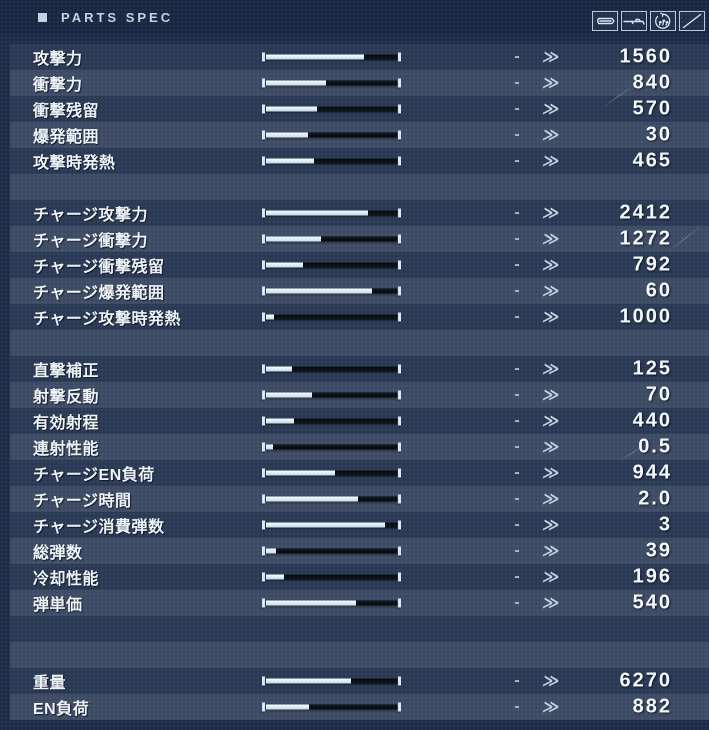 This screenshot has height=730, width=709. I want to click on stat-label: 弾単価, so click(58, 605).